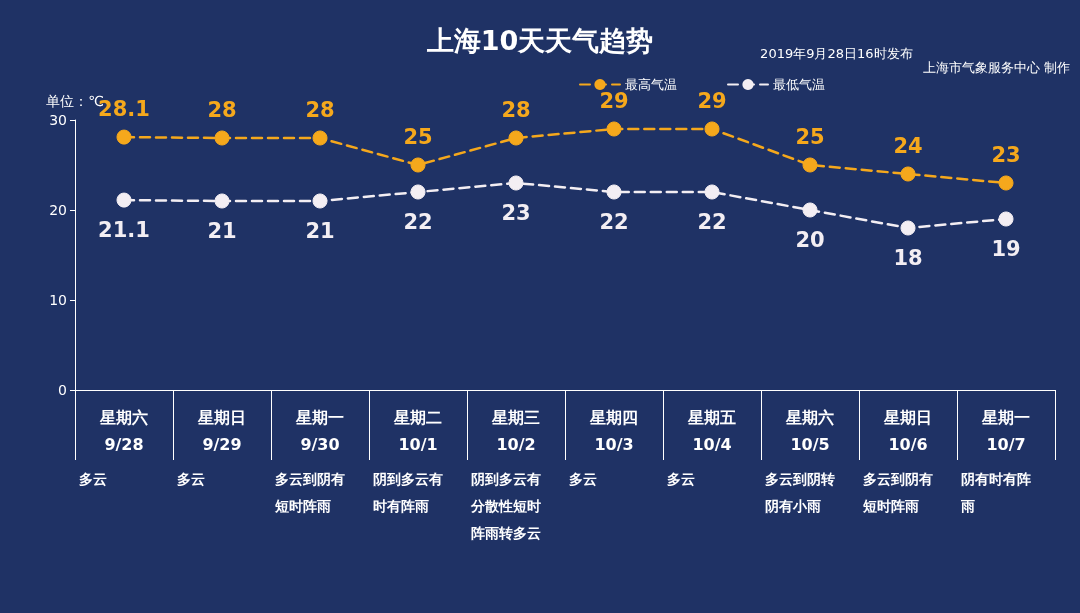  I want to click on data-label: 21.1, so click(124, 230).